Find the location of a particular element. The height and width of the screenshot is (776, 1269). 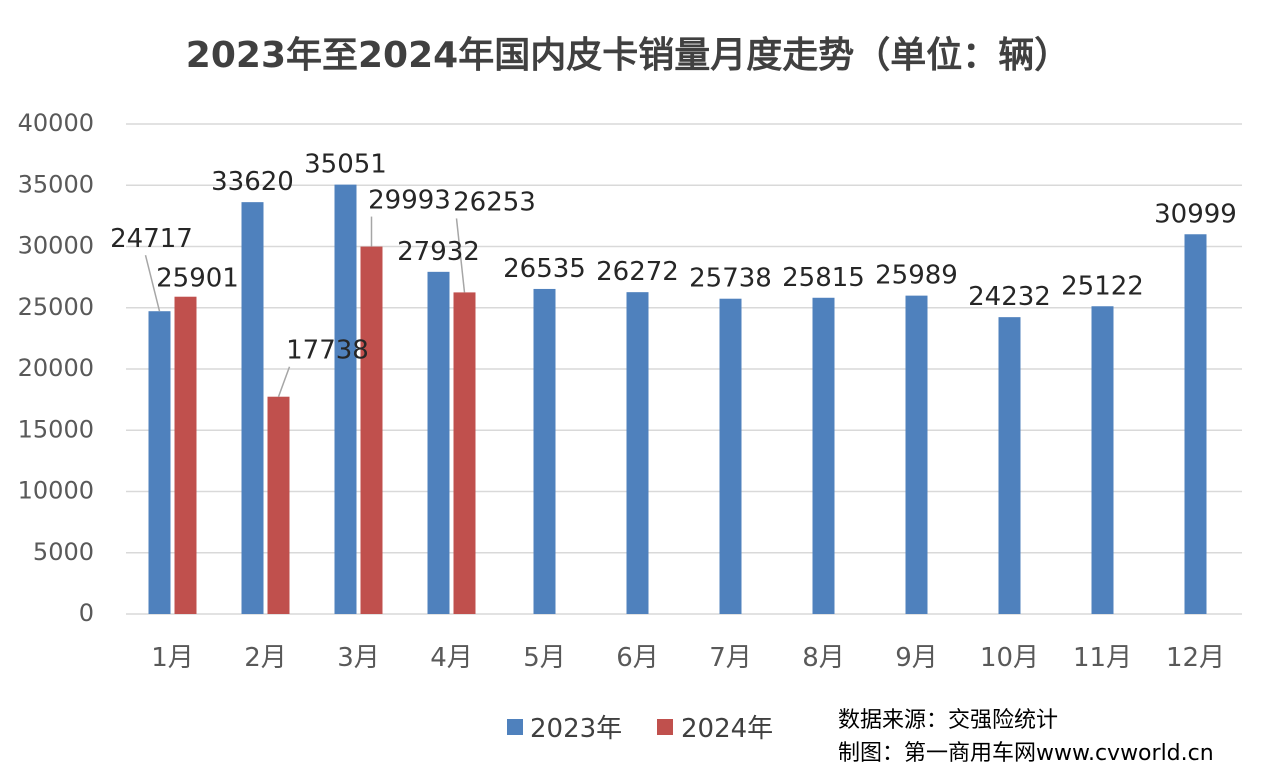

x-tick-label: 8月 is located at coordinates (823, 658).